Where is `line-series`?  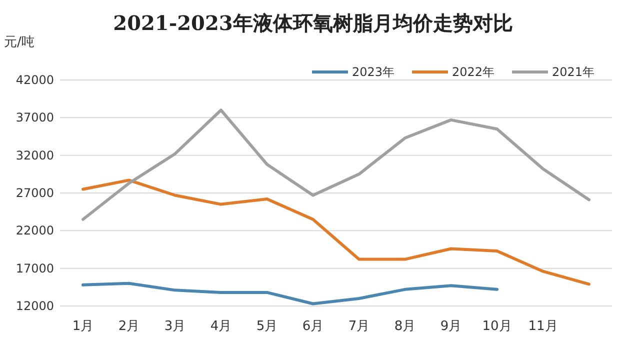
line-series is located at coordinates (290, 294).